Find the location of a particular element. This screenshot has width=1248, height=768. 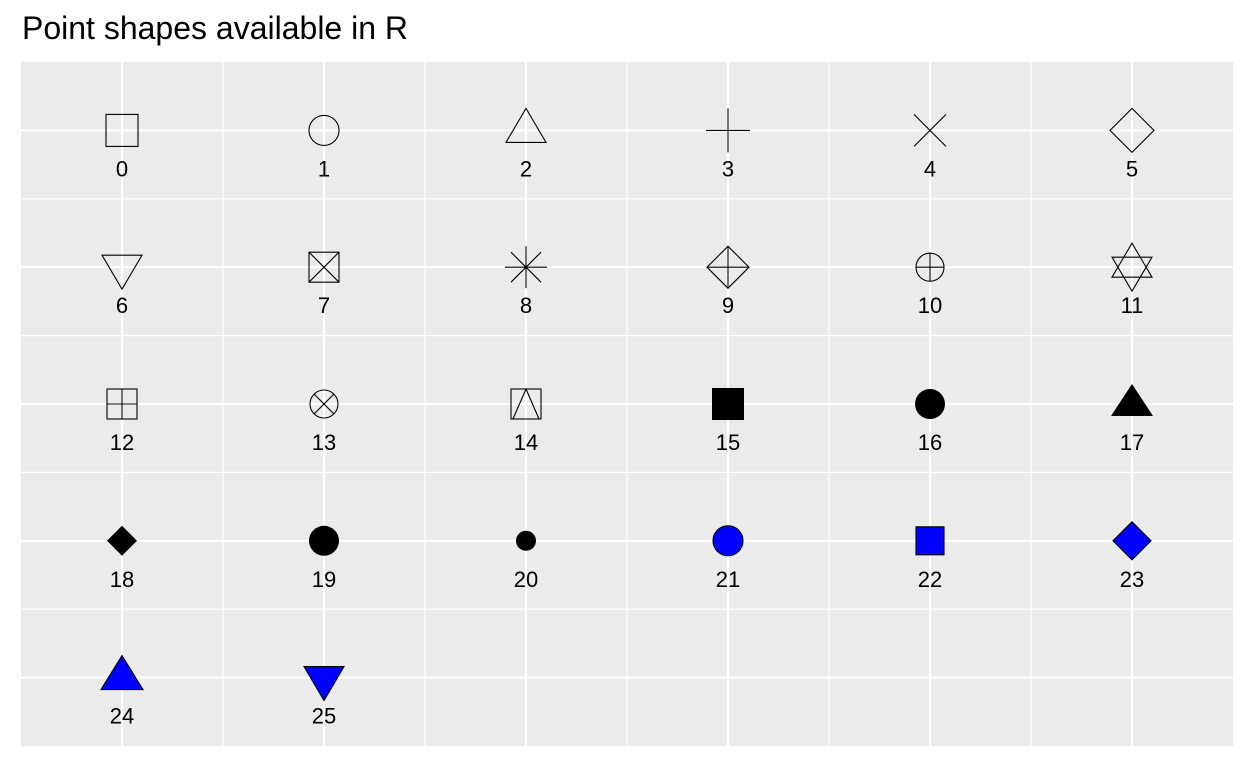

point-label-4: 4 is located at coordinates (930, 168).